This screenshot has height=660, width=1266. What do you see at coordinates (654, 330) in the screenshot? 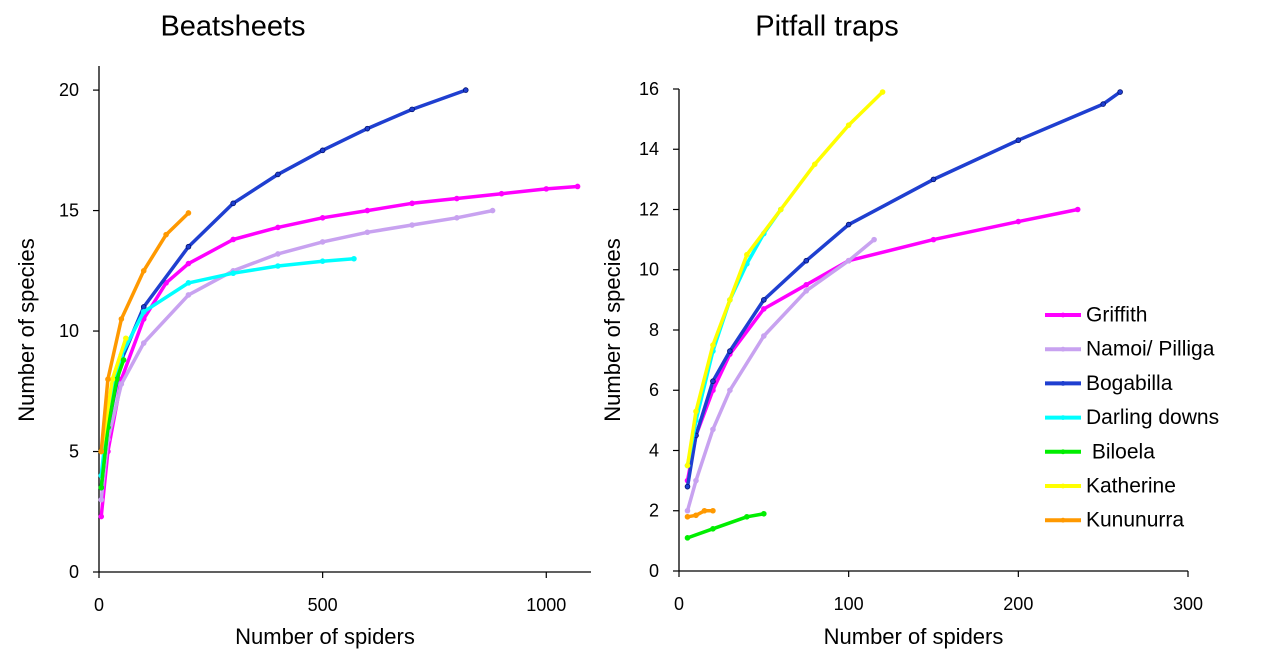
I see `y-tick-label: 8` at bounding box center [654, 330].